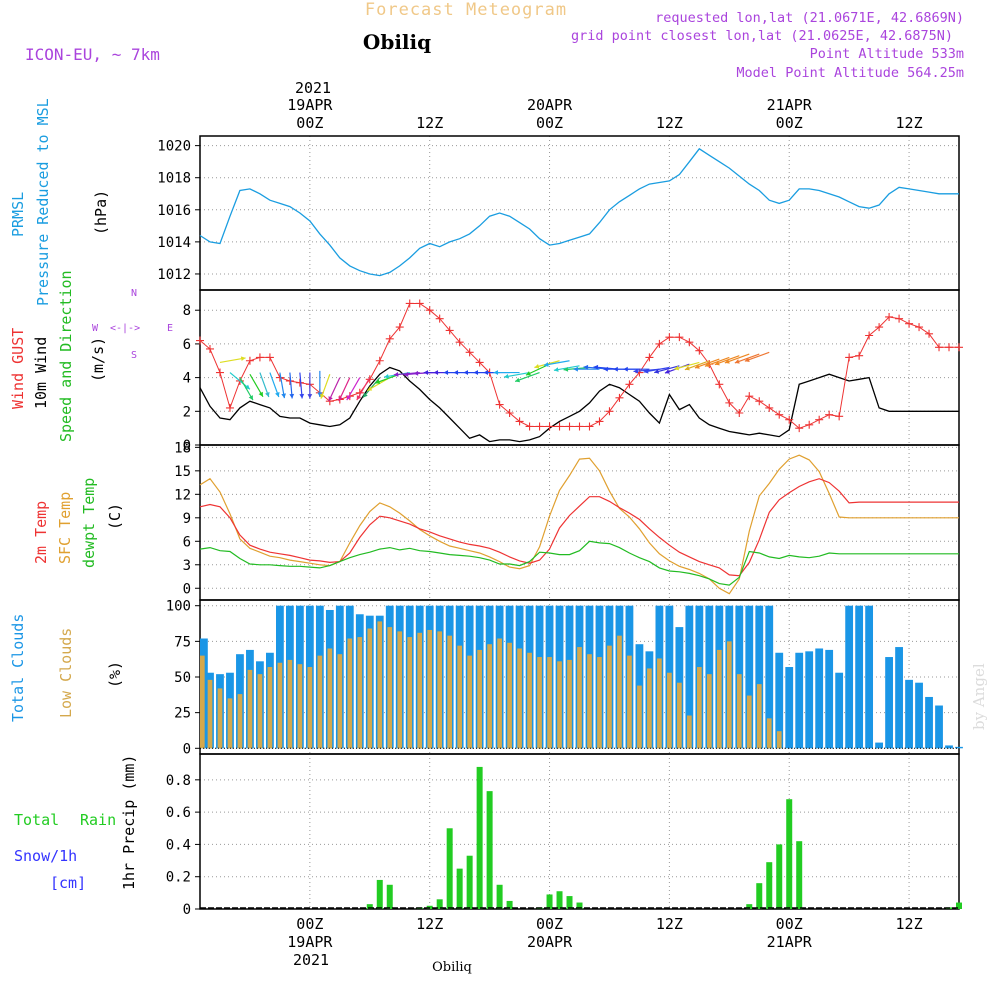  I want to click on y-tick-label: 1020, so click(174, 147).